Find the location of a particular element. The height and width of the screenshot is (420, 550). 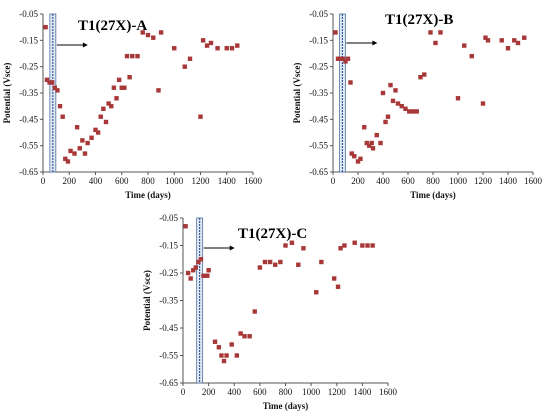

y-tick-label: -0.35 is located at coordinates (28, 93).